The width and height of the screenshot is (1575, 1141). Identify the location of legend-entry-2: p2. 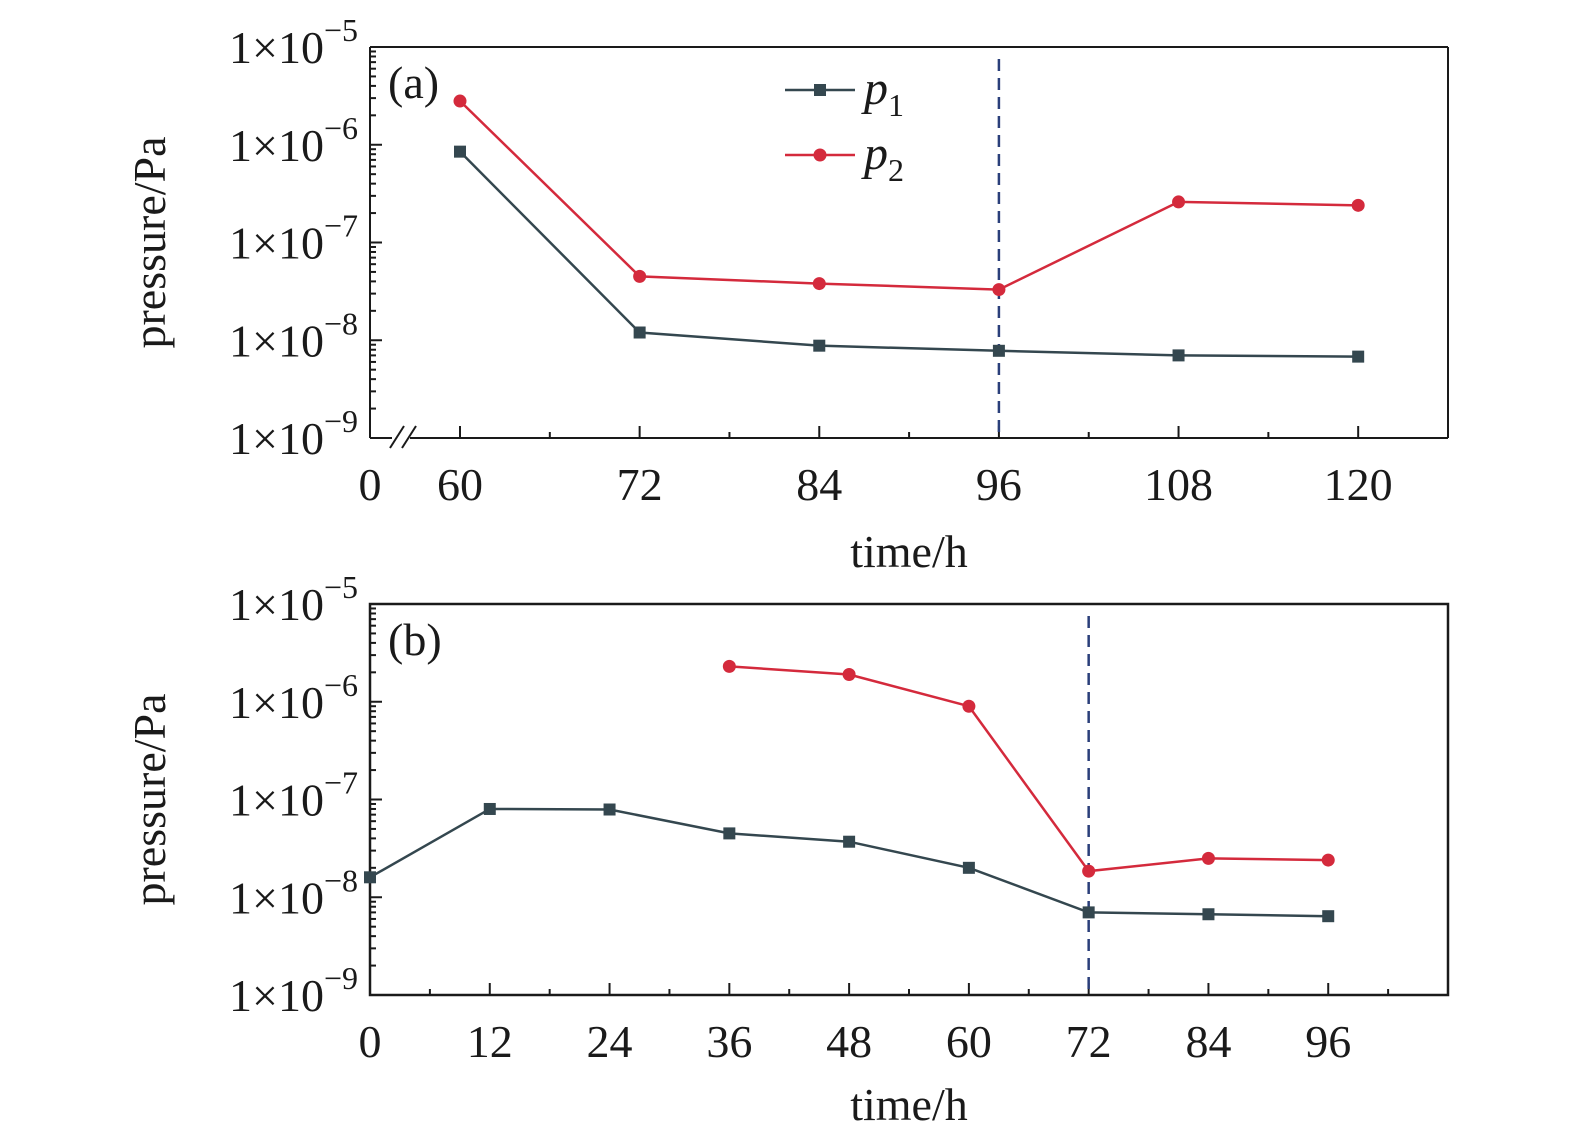
(844, 157).